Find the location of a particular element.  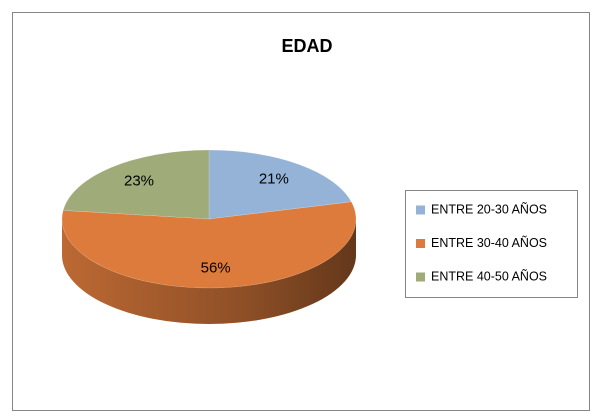

legend-label: ENTRE 20-30 AÑOS is located at coordinates (489, 209).